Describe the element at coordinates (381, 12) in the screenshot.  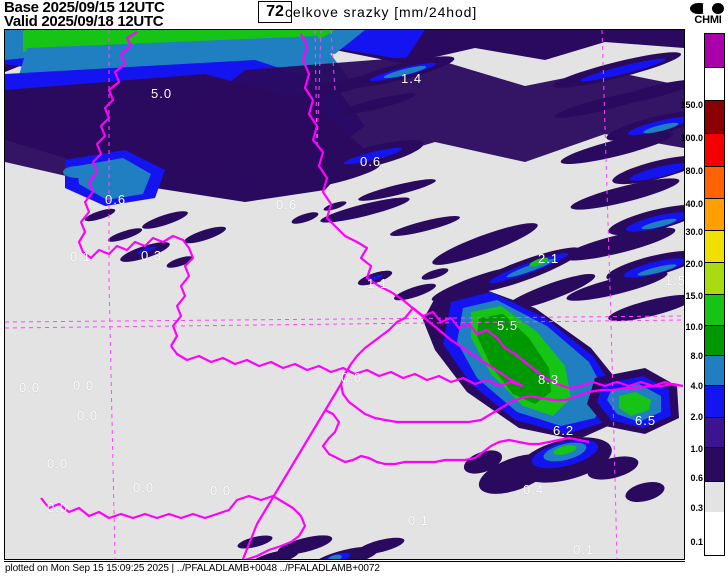
I see `map-title: celkove srazky [mm/24hod]` at that location.